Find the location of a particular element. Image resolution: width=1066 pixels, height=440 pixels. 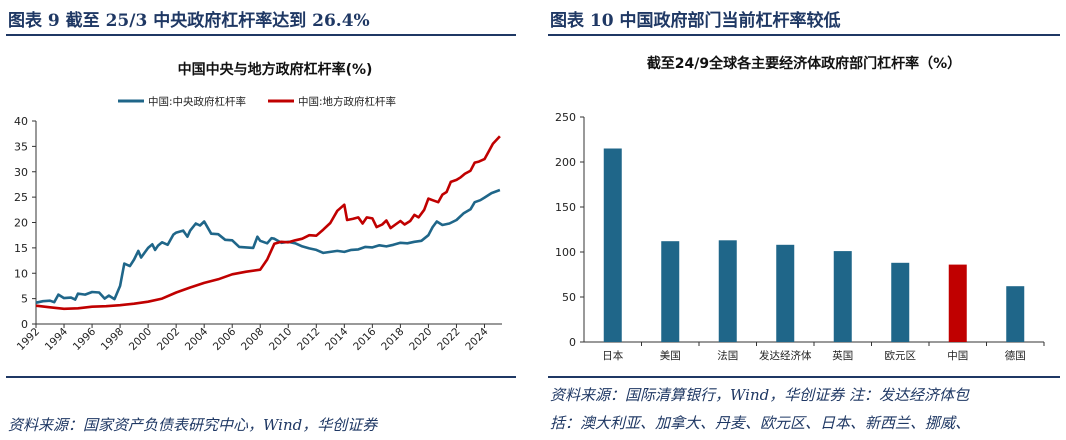

x-tick-label: 德国 is located at coordinates (1015, 355).